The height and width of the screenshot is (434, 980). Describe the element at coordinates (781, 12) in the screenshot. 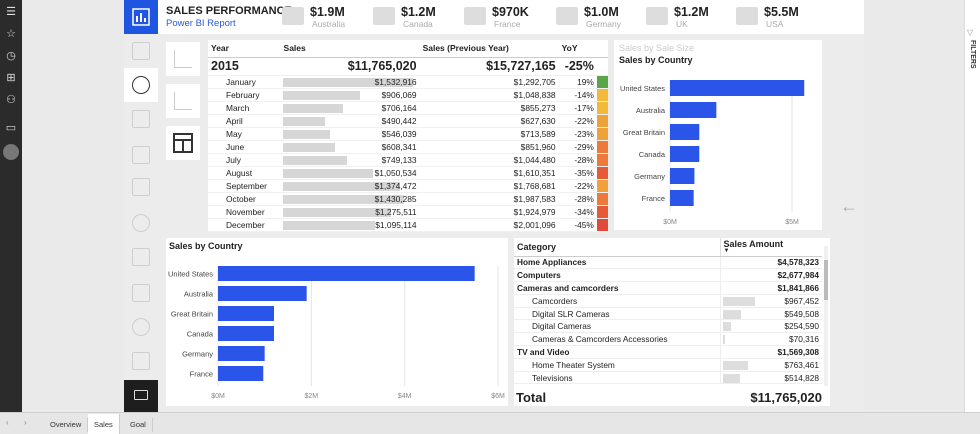

I see `kpi-value: $5.5M` at that location.